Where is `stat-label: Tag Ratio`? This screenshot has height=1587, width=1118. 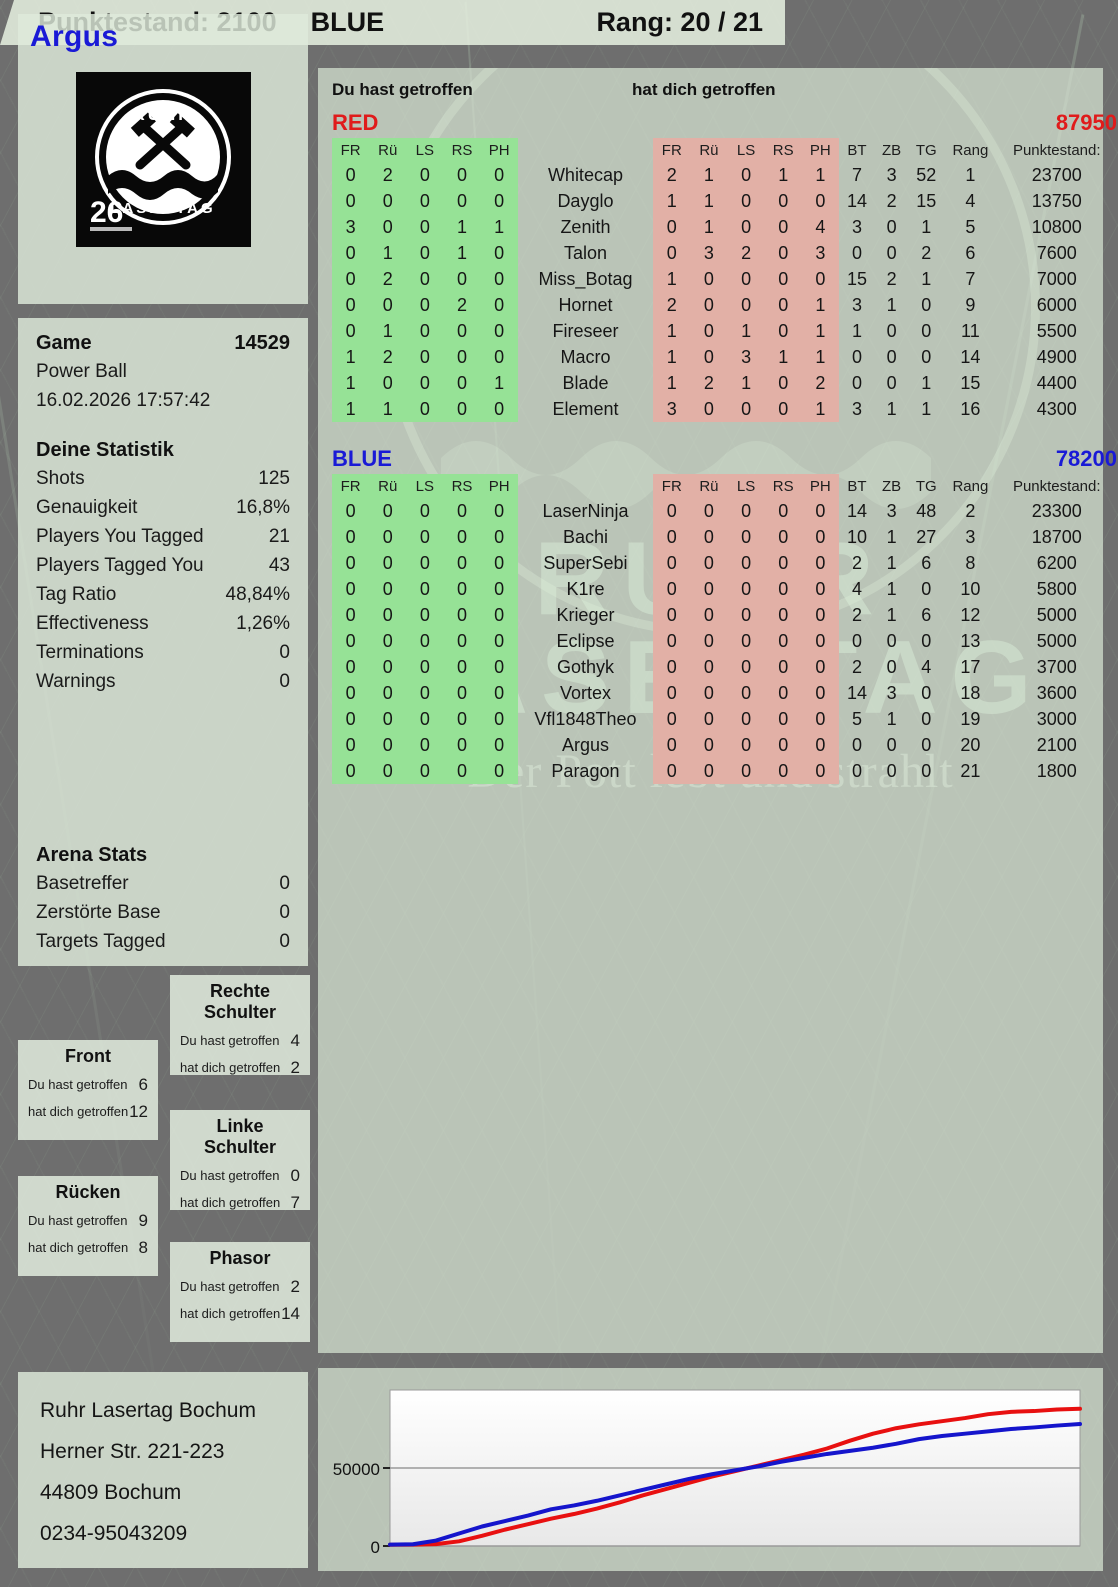 stat-label: Tag Ratio is located at coordinates (76, 594).